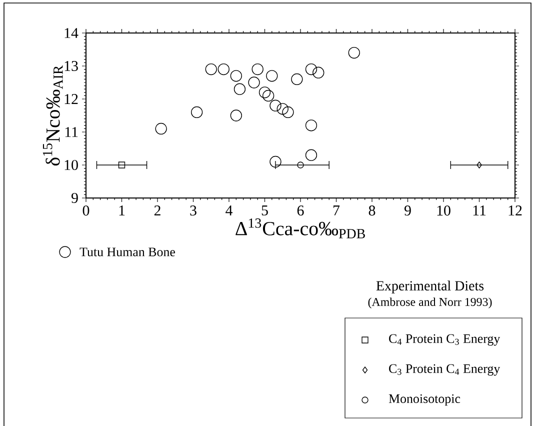 This screenshot has width=535, height=426. What do you see at coordinates (407, 211) in the screenshot?
I see `x-tick-label: 9` at bounding box center [407, 211].